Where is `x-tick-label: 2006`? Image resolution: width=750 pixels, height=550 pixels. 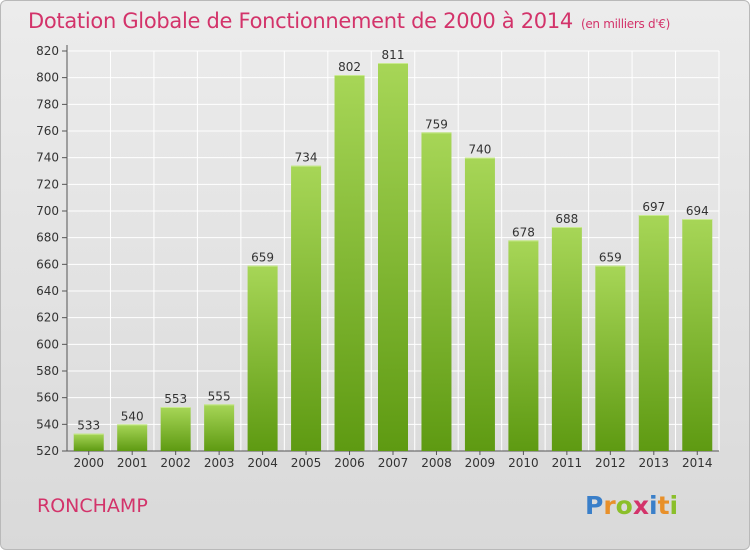
x-tick-label: 2006 is located at coordinates (349, 463).